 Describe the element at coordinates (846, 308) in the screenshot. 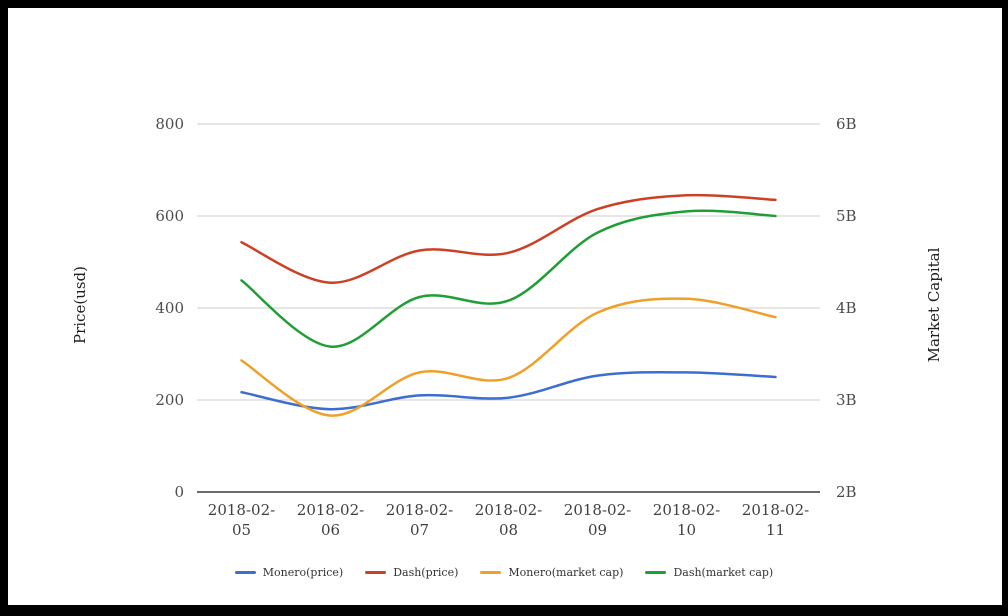

I see `right-tick-label: 4B` at that location.